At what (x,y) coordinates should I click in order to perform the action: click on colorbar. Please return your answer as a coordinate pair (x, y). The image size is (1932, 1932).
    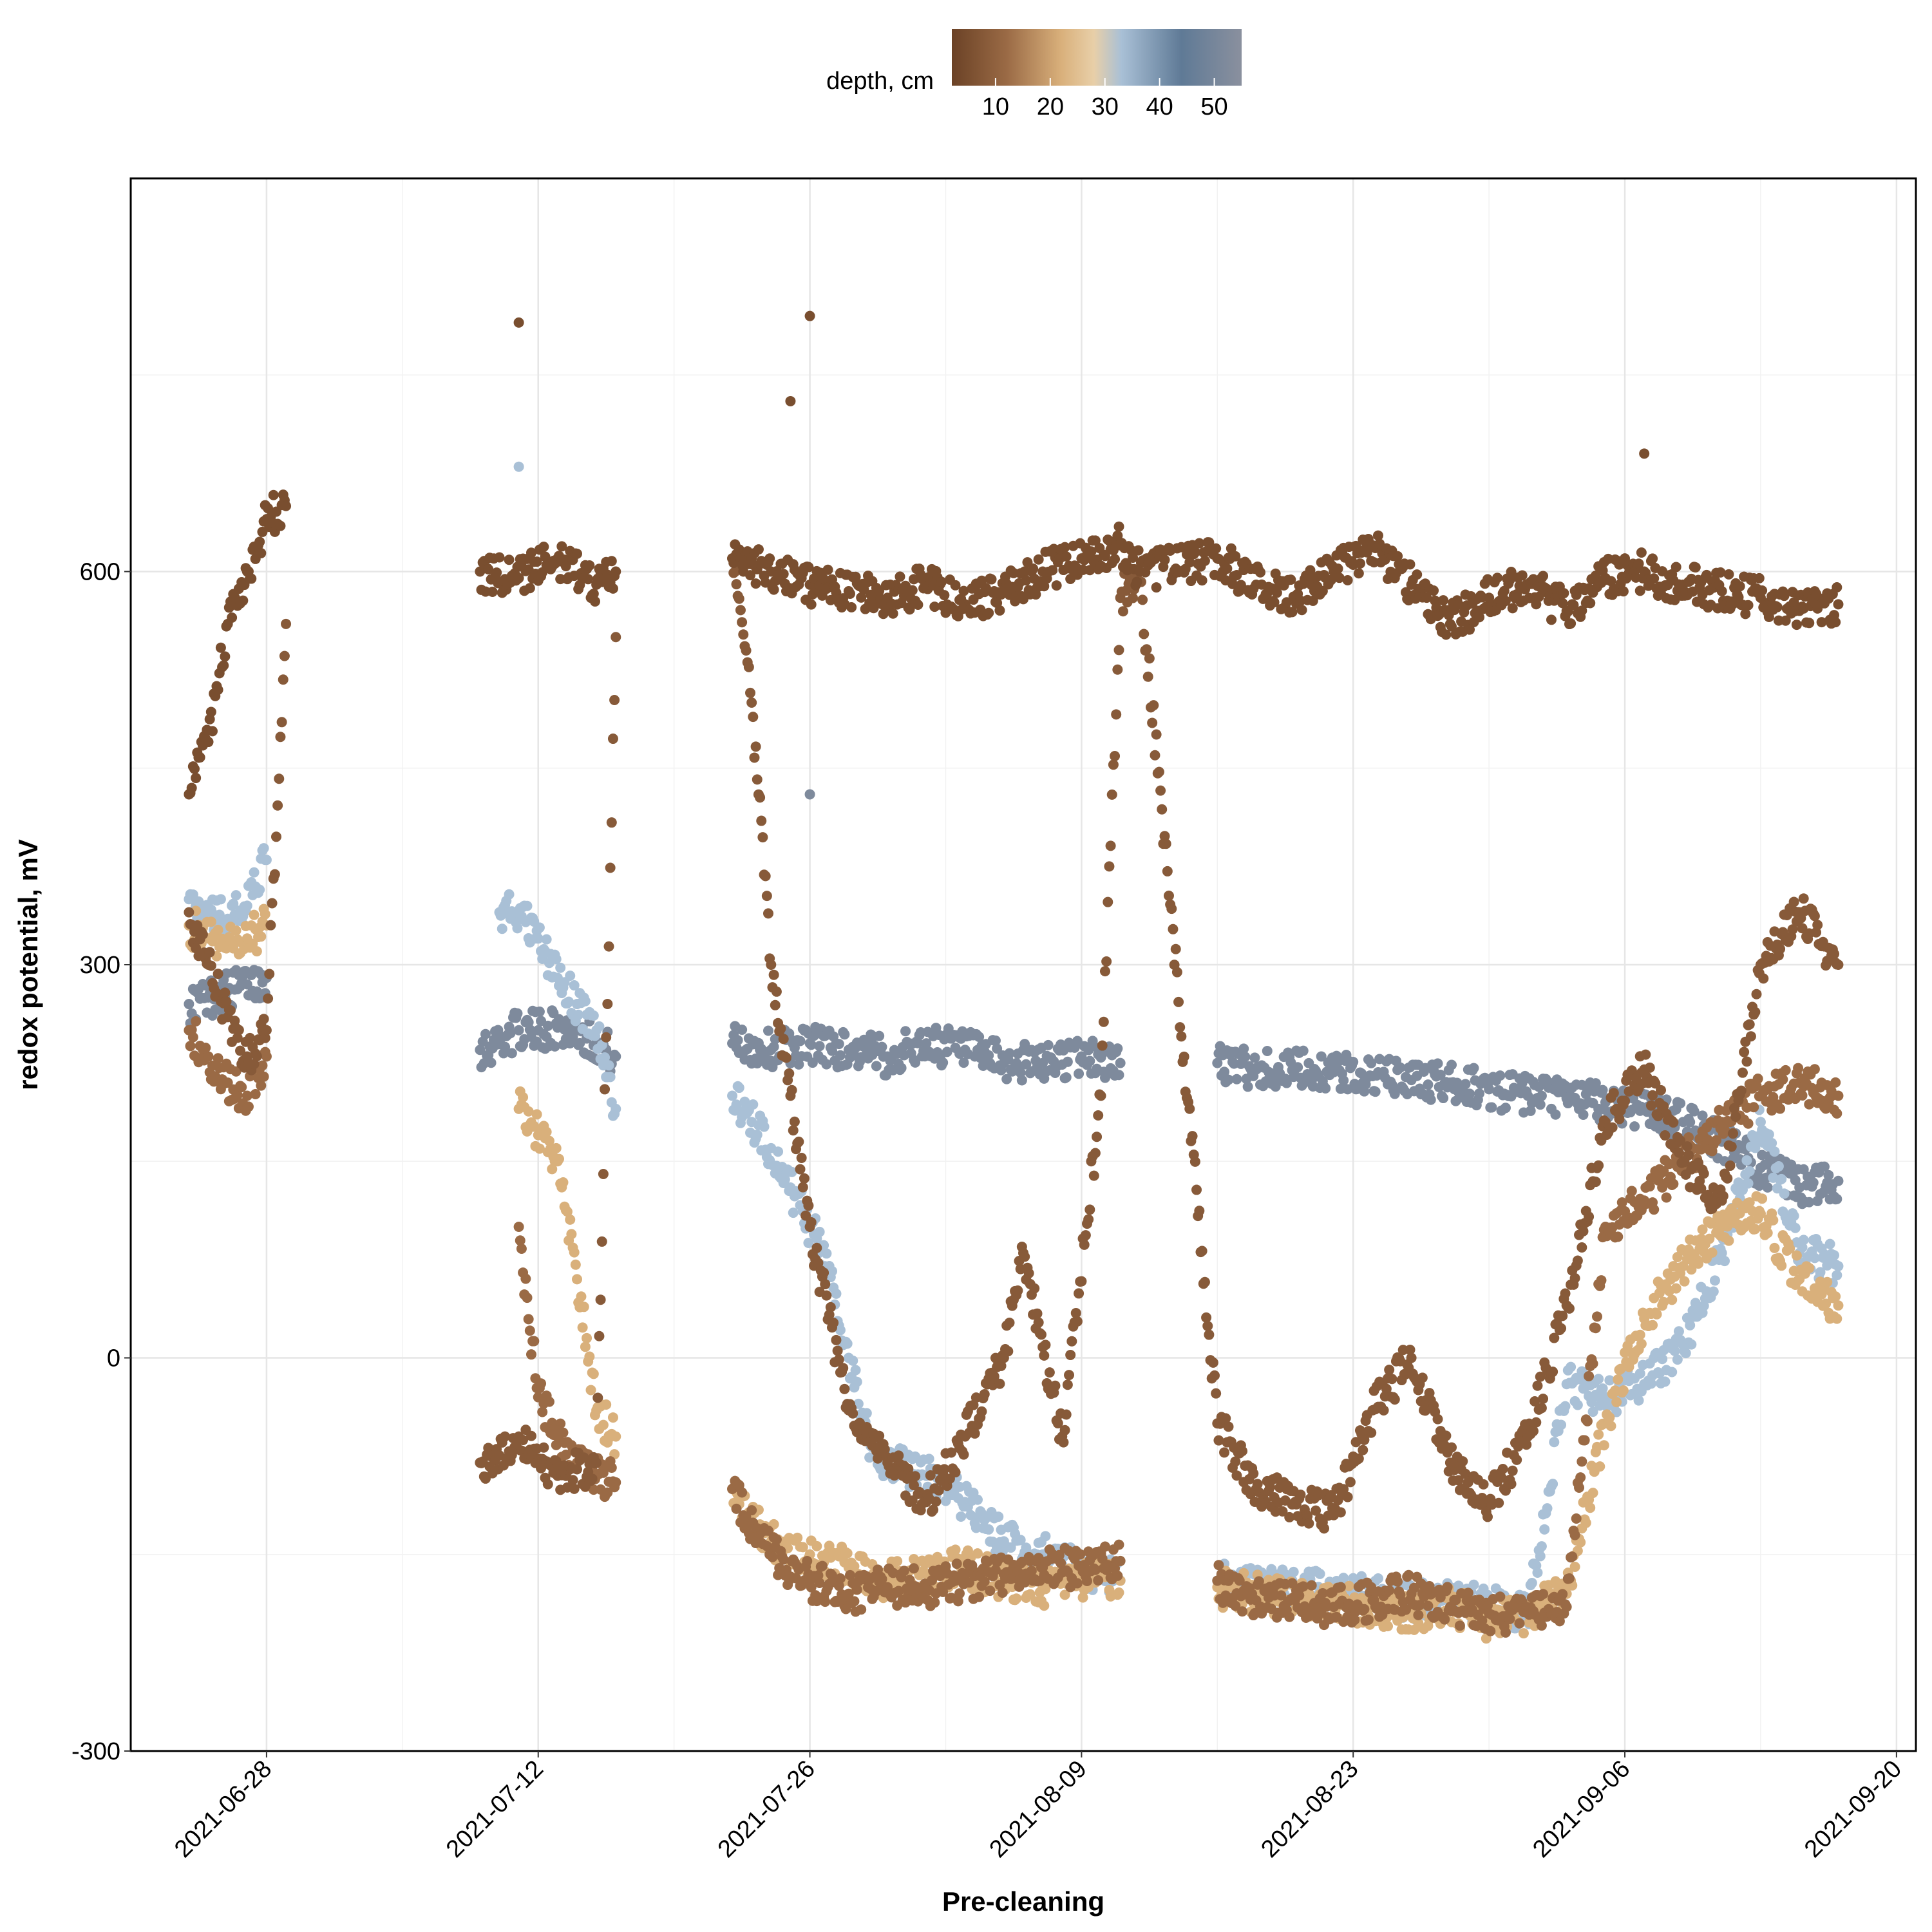
    Looking at the image, I should click on (1097, 58).